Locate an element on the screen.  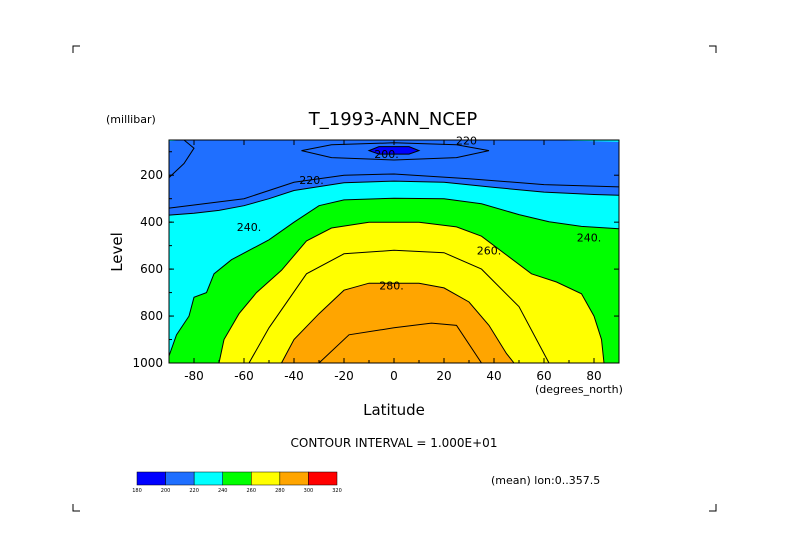
crop-mark-bottom-right is located at coordinates (713, 508).